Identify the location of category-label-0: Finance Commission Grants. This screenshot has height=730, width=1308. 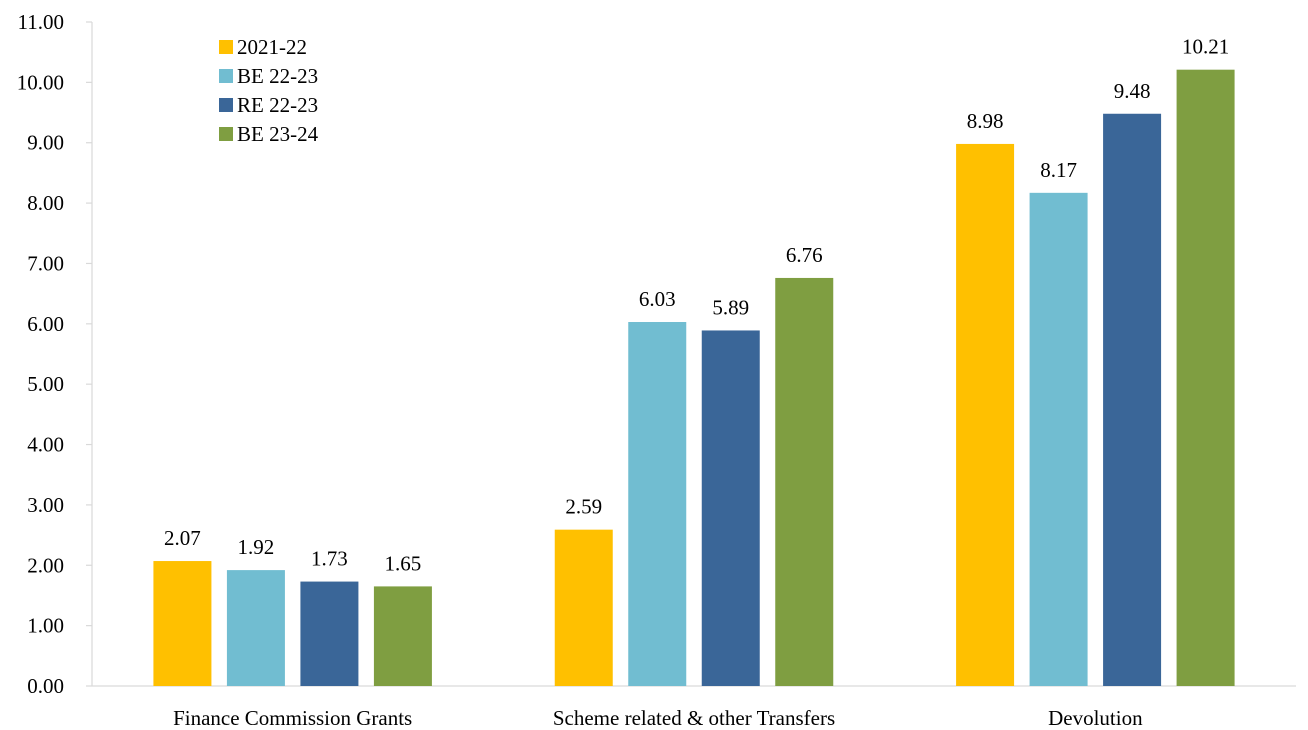
(292, 718).